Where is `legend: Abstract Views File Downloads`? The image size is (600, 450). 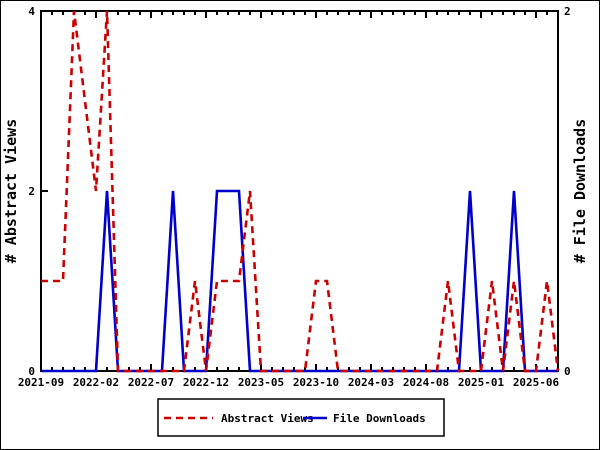
legend: Abstract Views File Downloads is located at coordinates (301, 417).